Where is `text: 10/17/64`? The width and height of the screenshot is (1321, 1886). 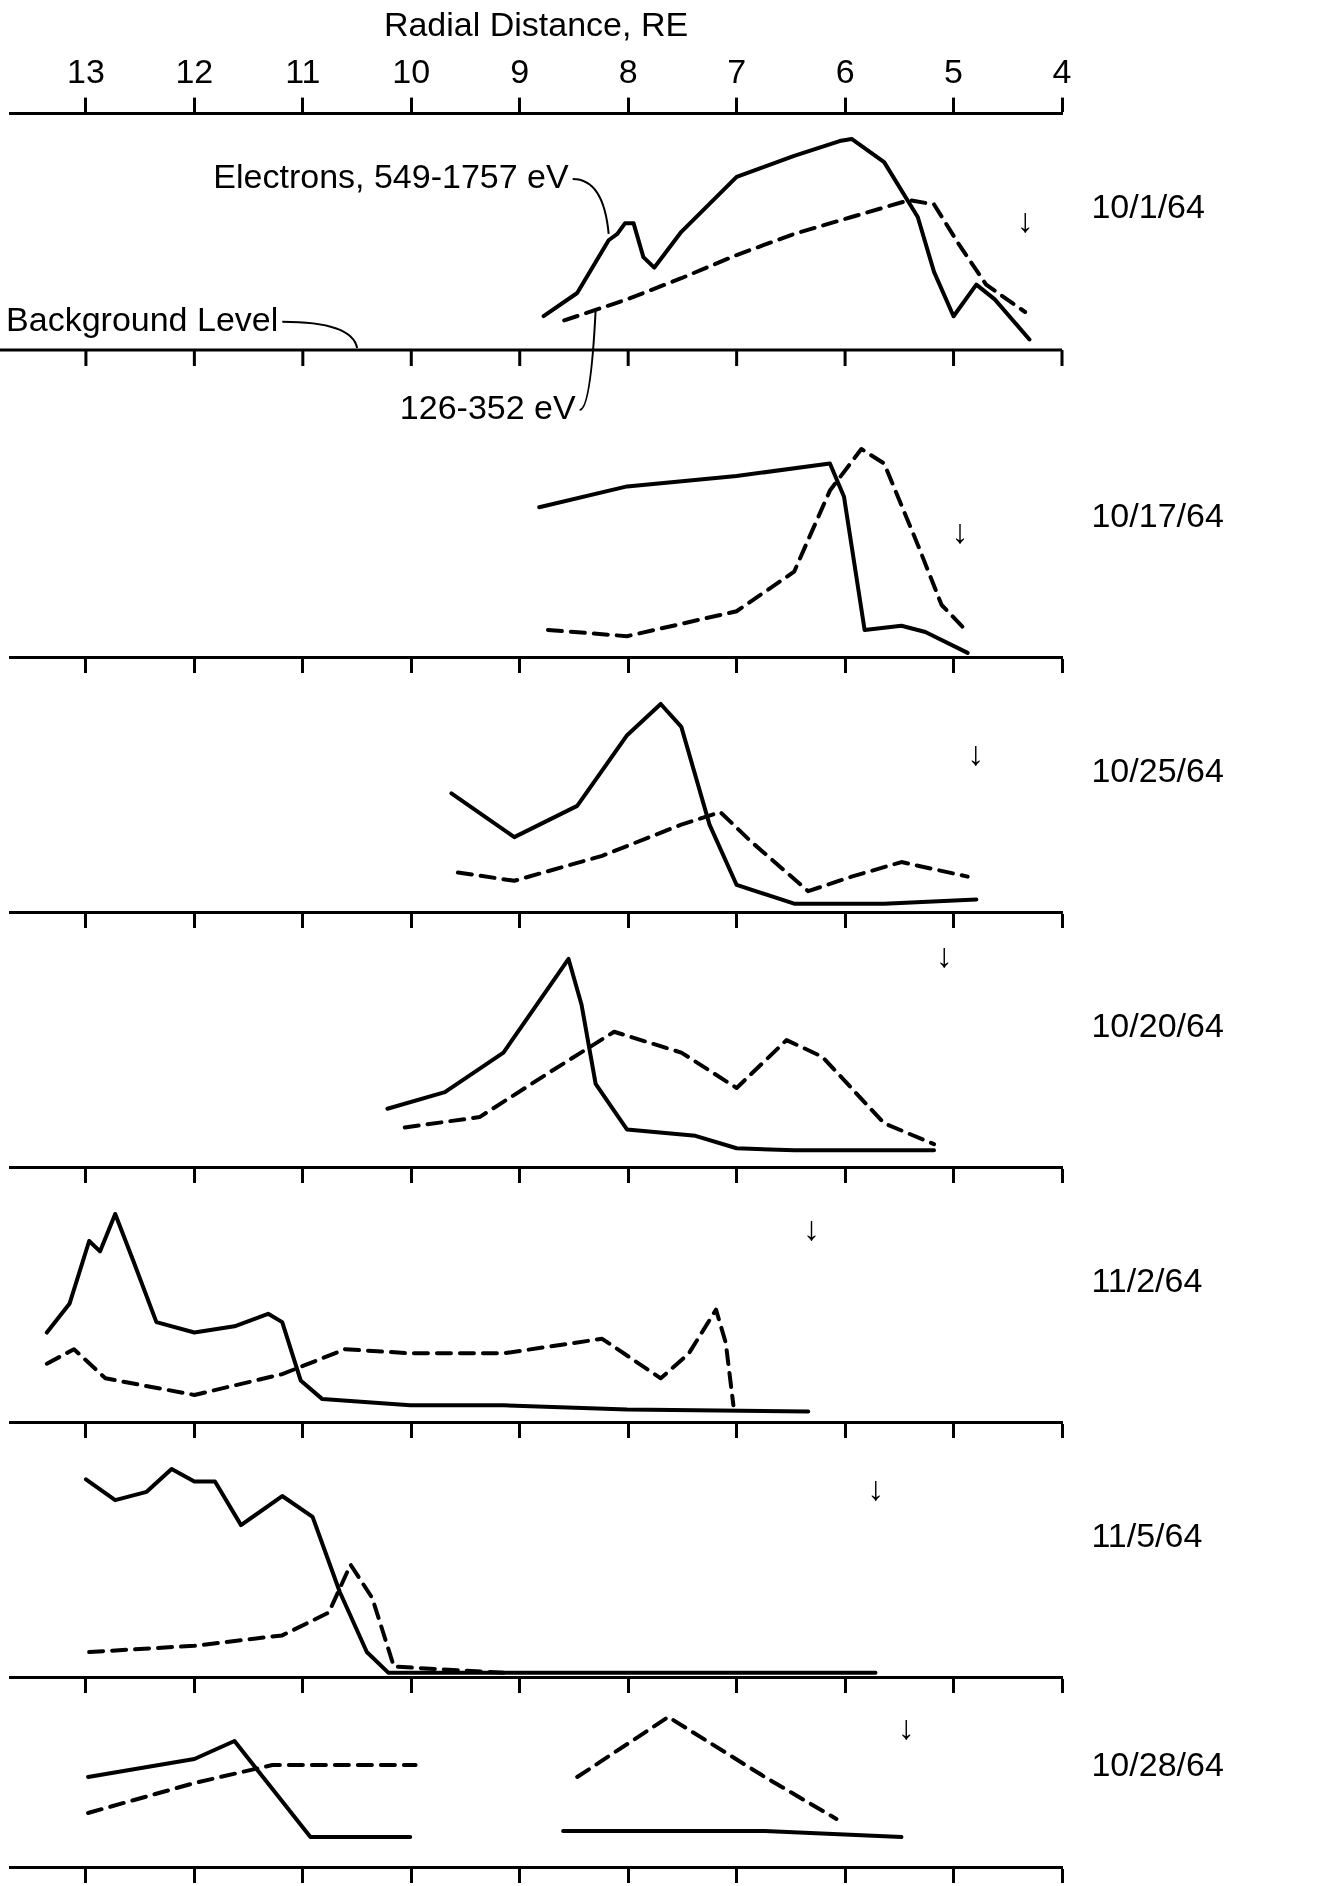 text: 10/17/64 is located at coordinates (1157, 514).